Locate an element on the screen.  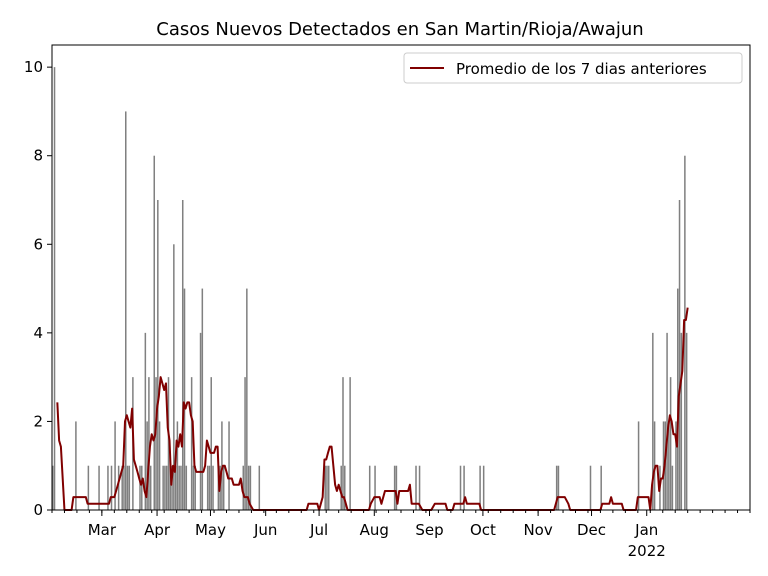
legend-label: Promedio de los 7 dias anteriores is located at coordinates (581, 69).